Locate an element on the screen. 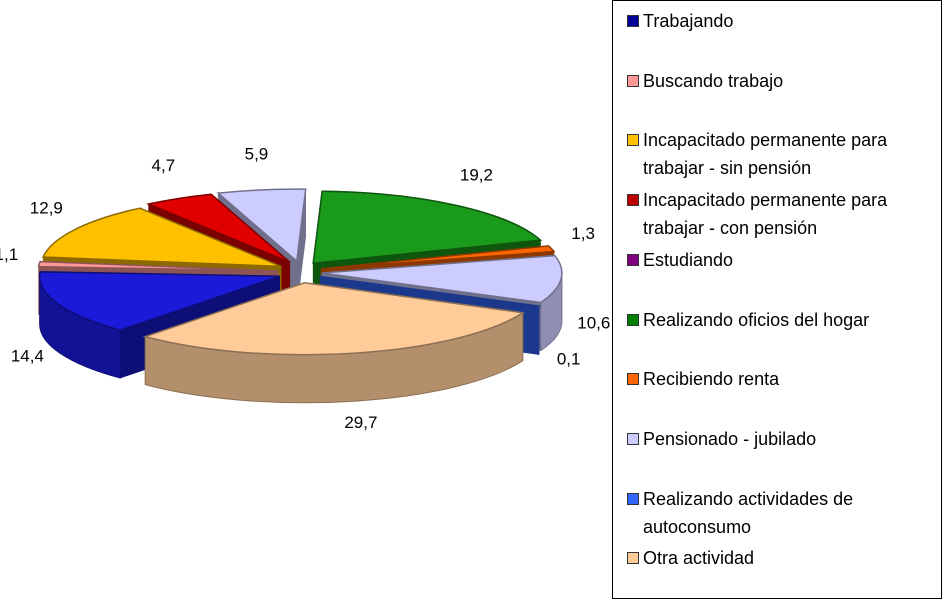 Image resolution: width=943 pixels, height=601 pixels. data-label: 1,1 is located at coordinates (9, 254).